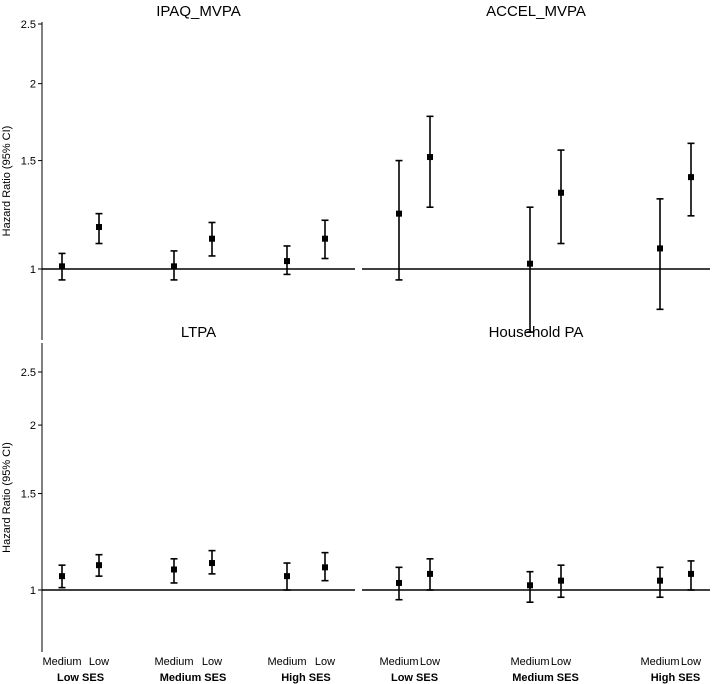  What do you see at coordinates (536, 332) in the screenshot?
I see `panel-title: Household PA` at bounding box center [536, 332].